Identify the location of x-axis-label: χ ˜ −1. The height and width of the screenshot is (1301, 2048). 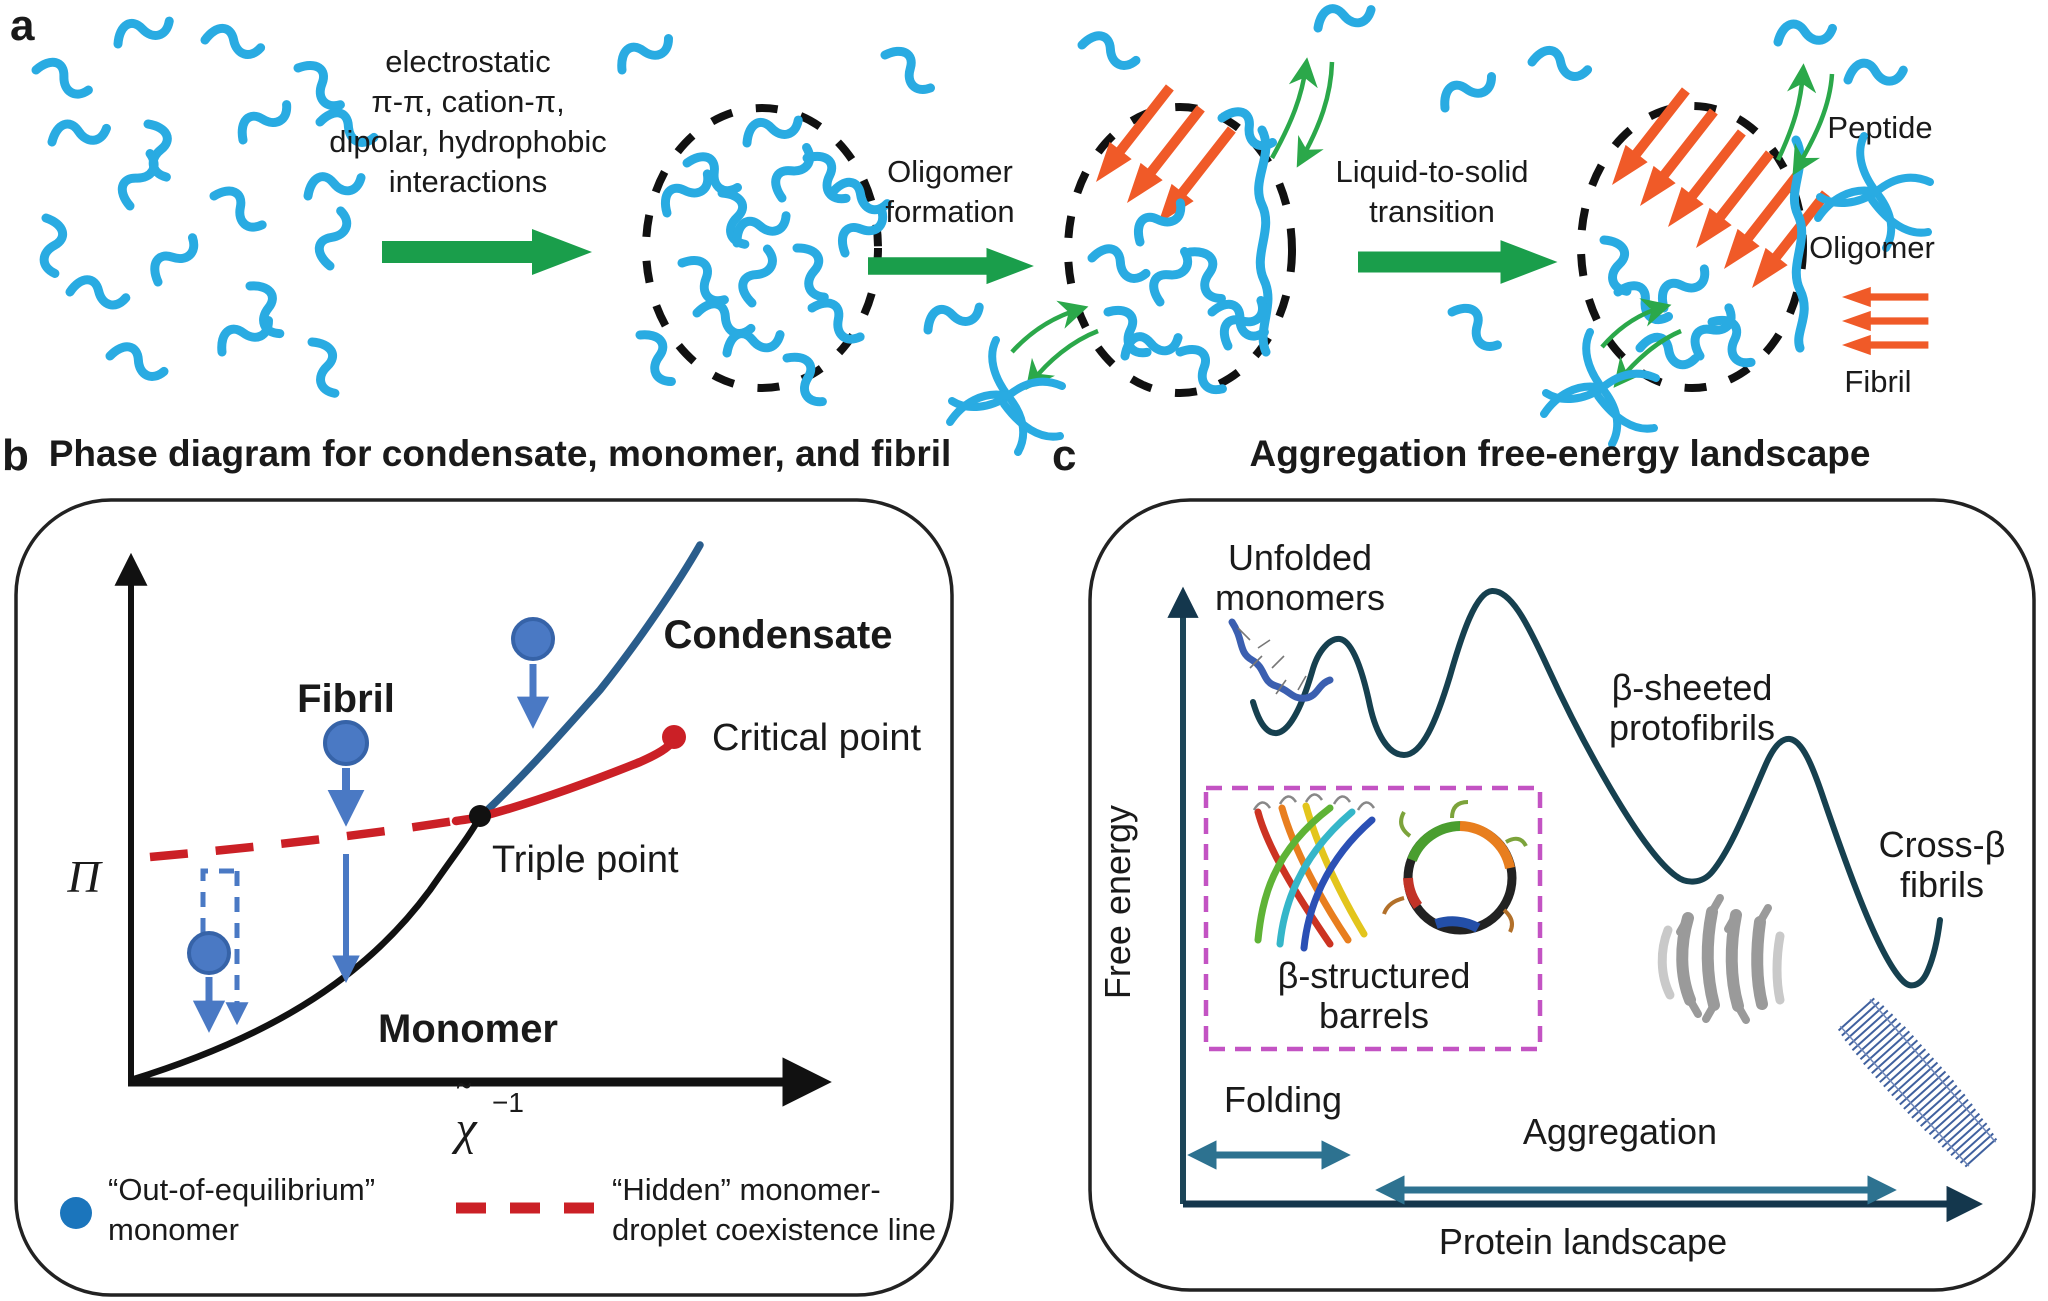
(487, 1116).